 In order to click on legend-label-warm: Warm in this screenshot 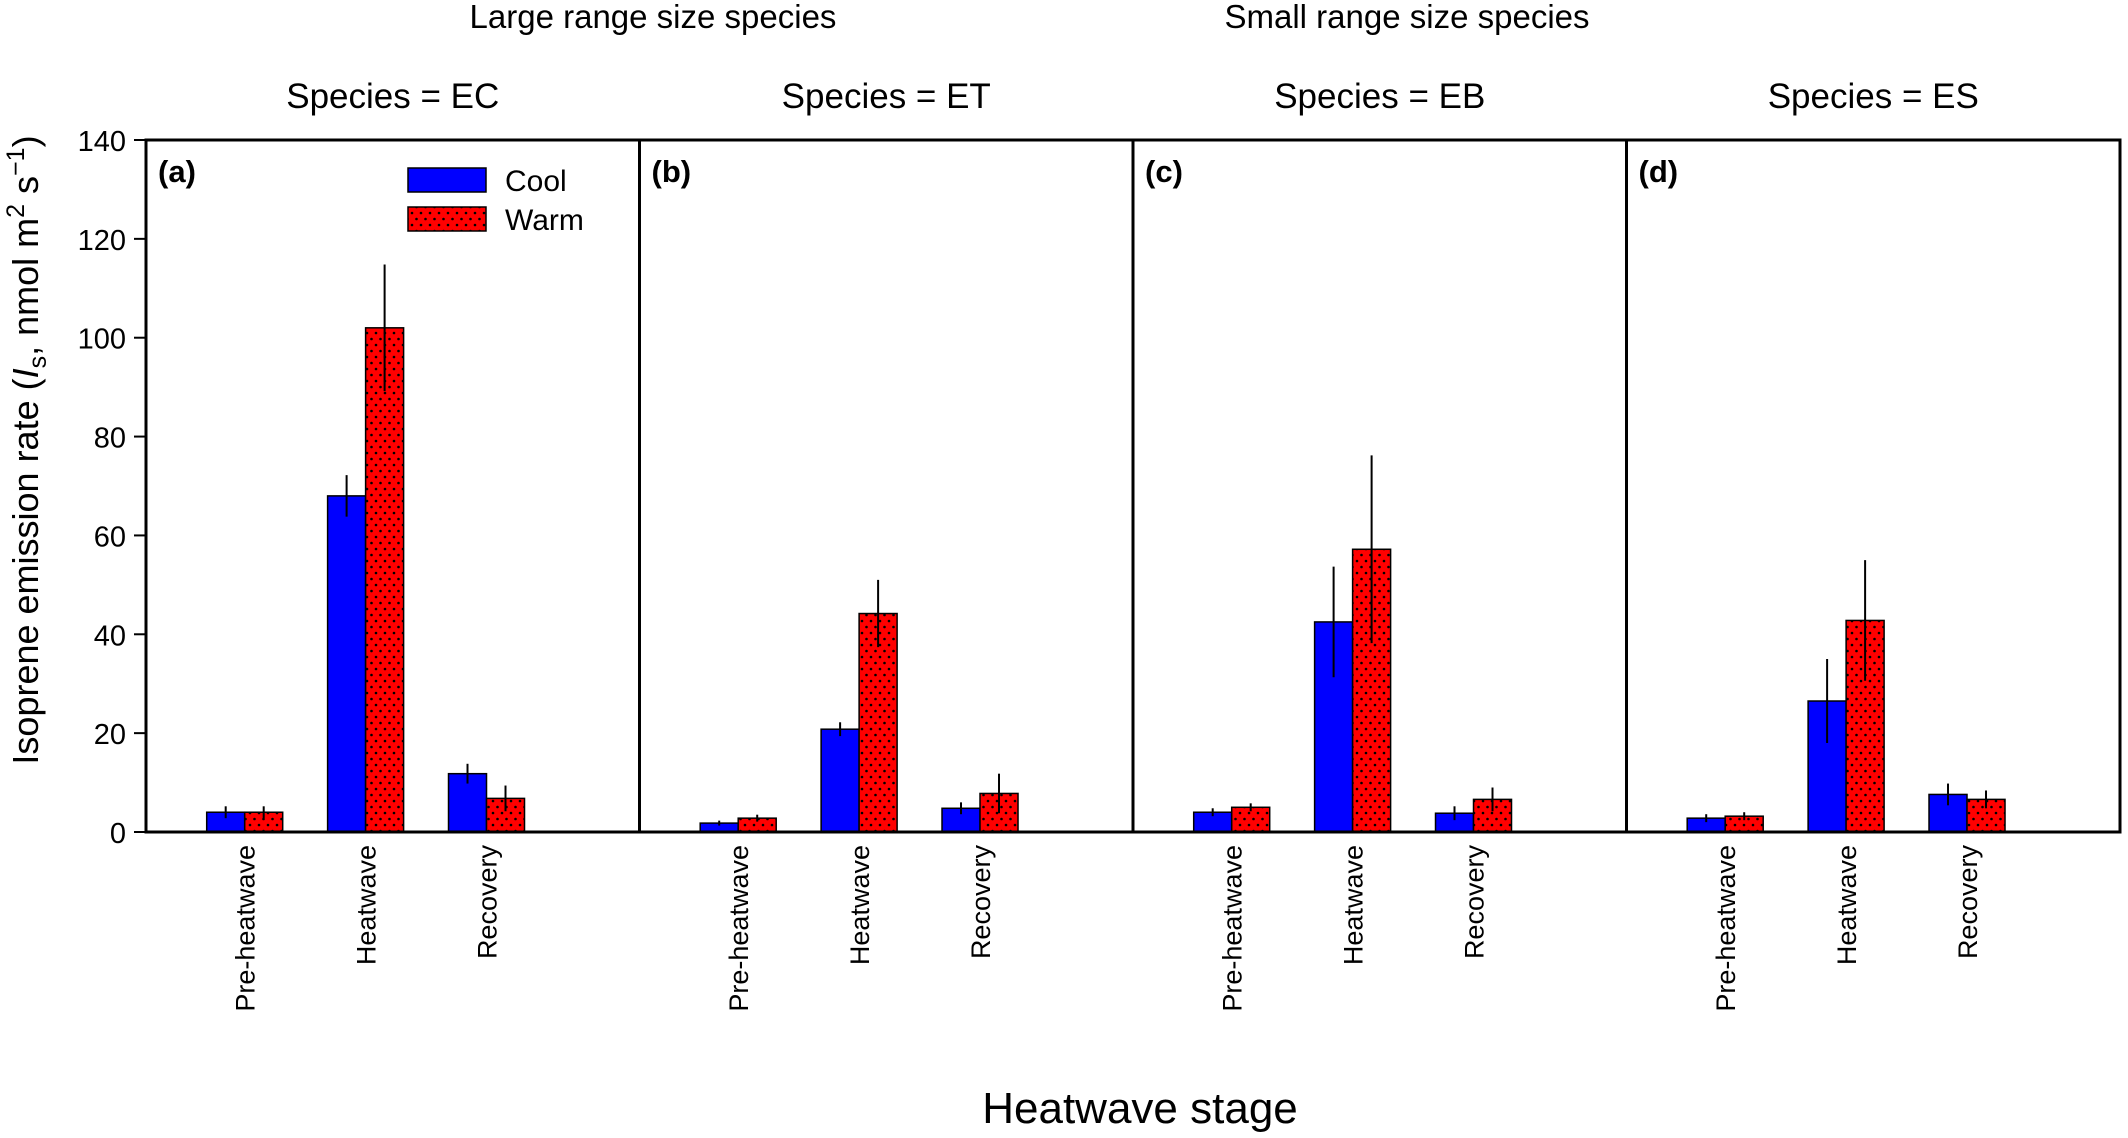, I will do `click(544, 220)`.